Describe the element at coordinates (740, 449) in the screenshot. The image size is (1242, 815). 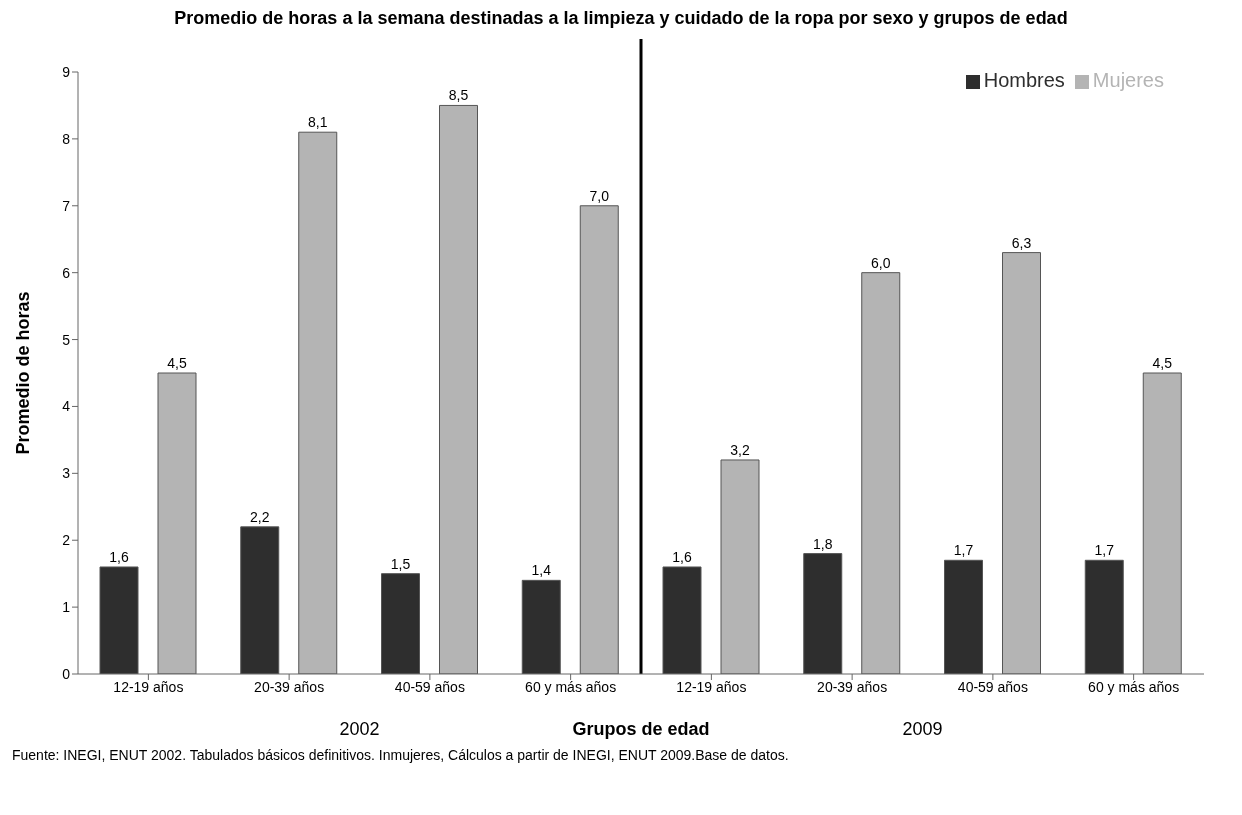
I see `data-label: 3,2` at that location.